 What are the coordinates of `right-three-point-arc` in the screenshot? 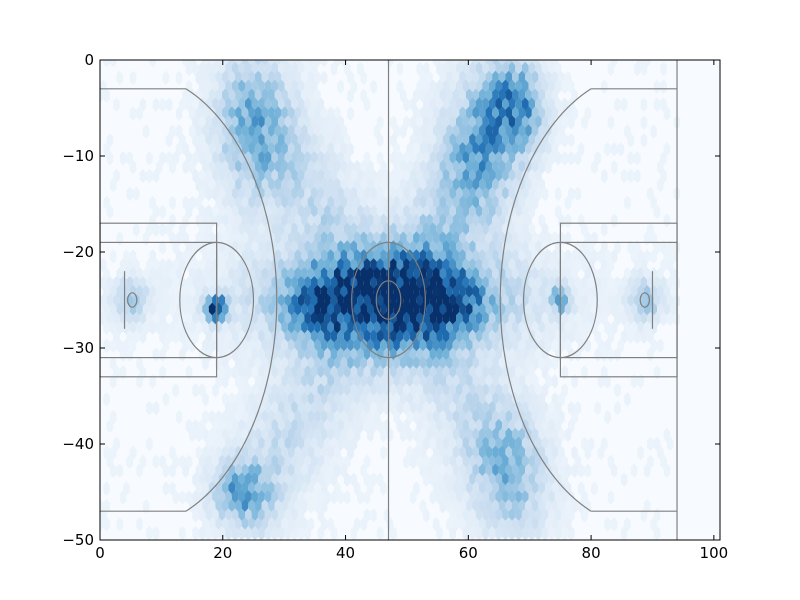 It's located at (545, 300).